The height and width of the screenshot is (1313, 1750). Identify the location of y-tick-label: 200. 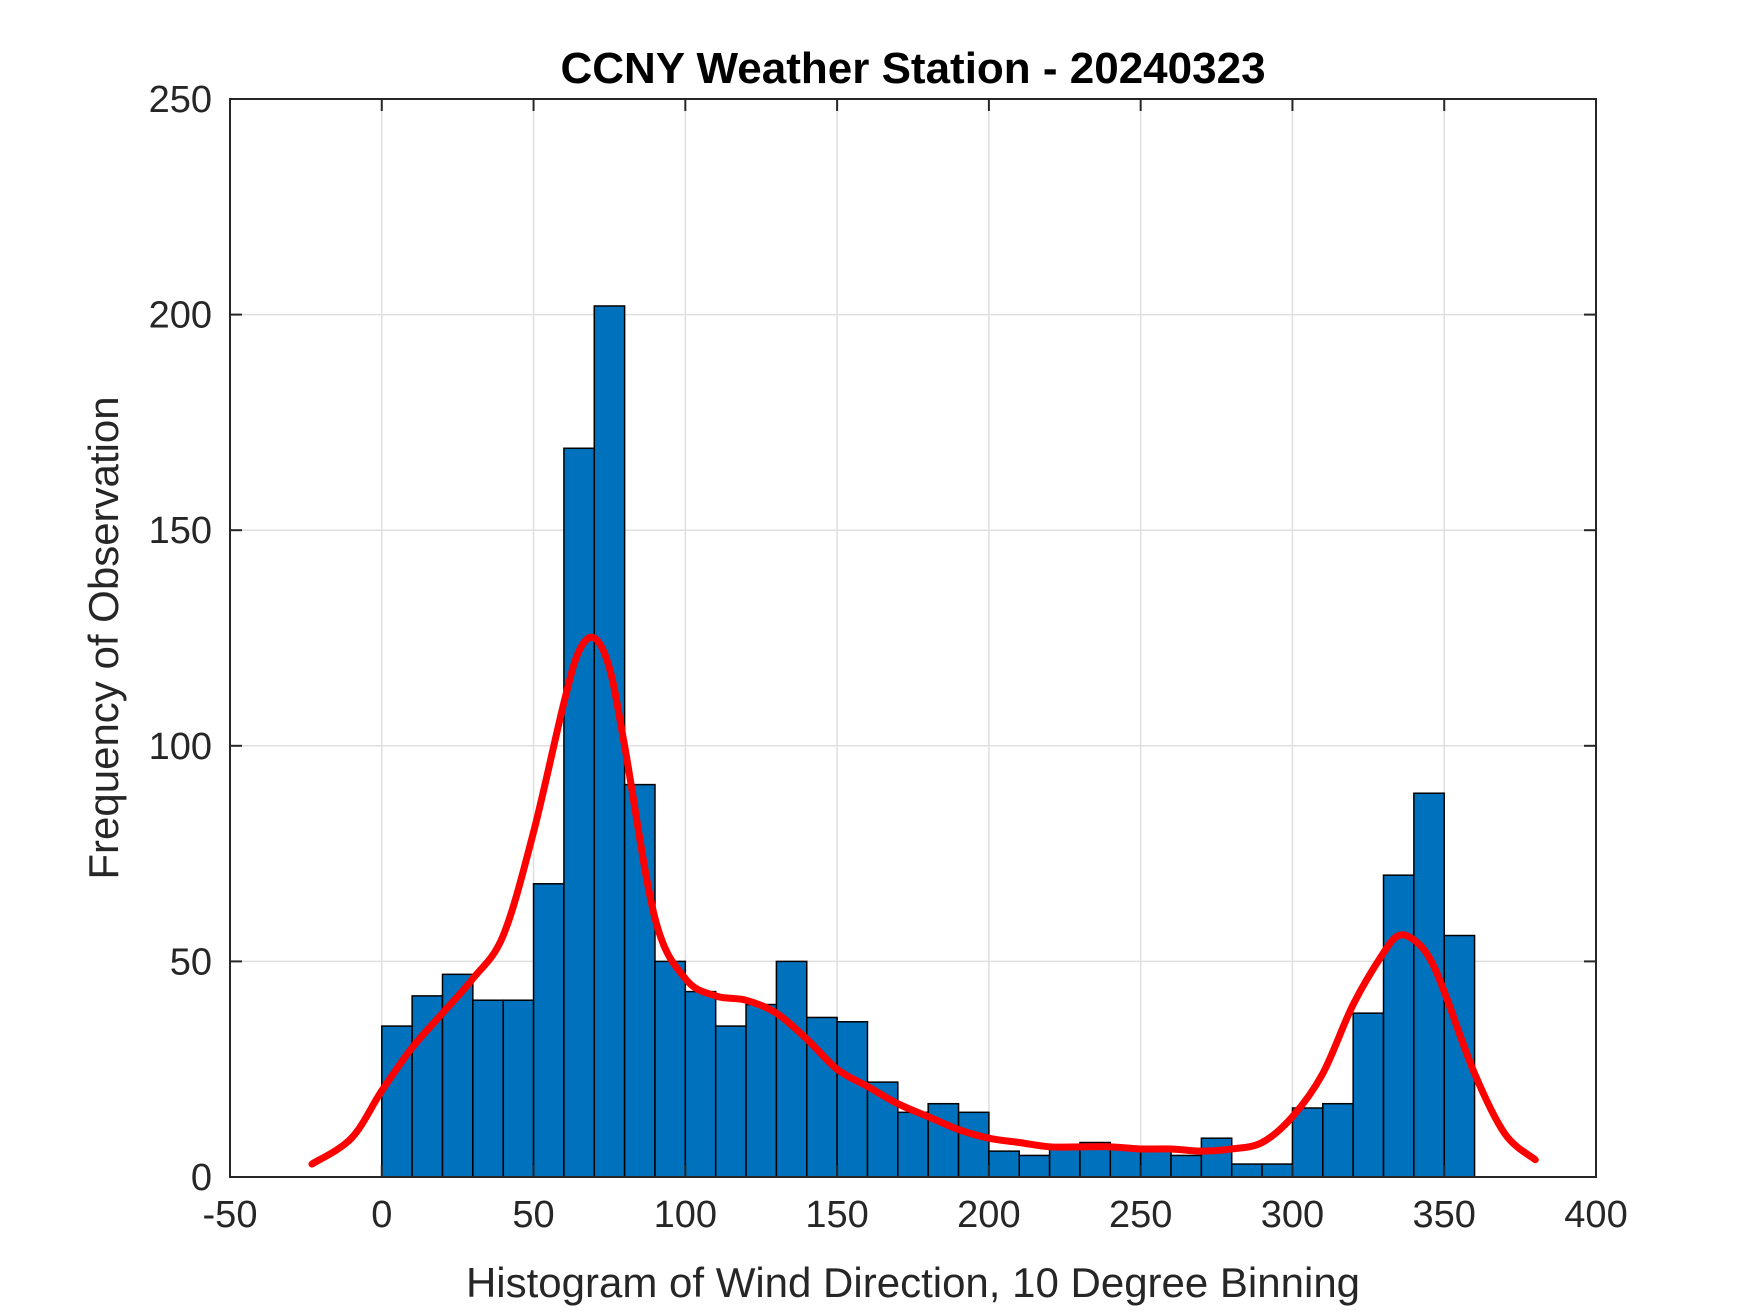
(180, 316).